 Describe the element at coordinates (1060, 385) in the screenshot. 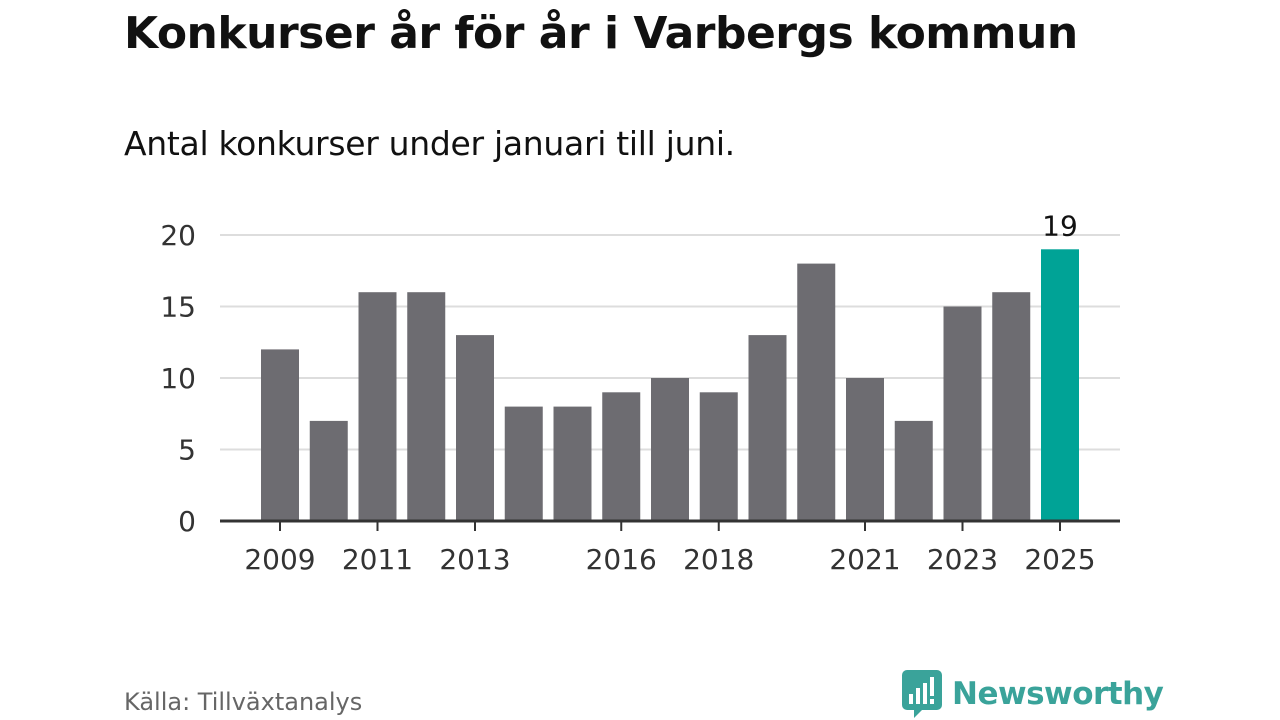

I see `bar-2025` at that location.